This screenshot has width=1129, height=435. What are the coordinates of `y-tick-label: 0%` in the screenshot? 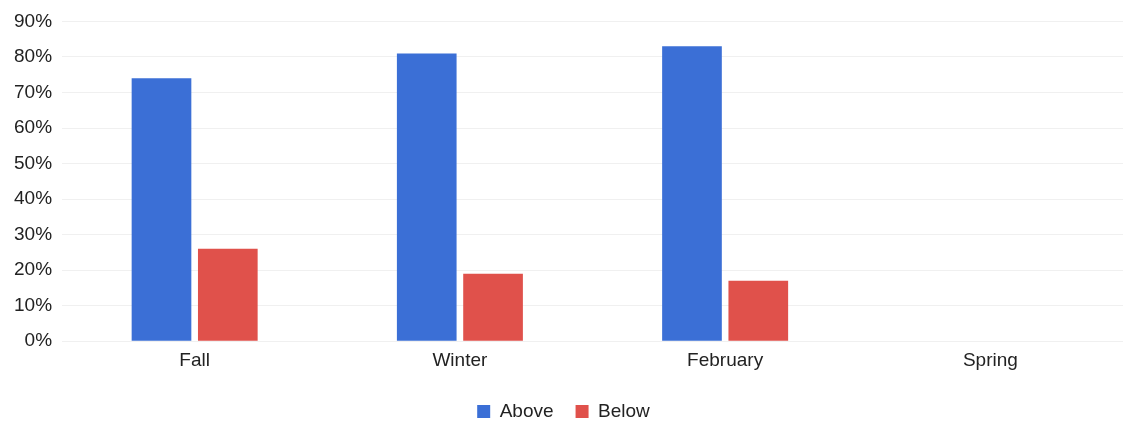 It's located at (38, 340).